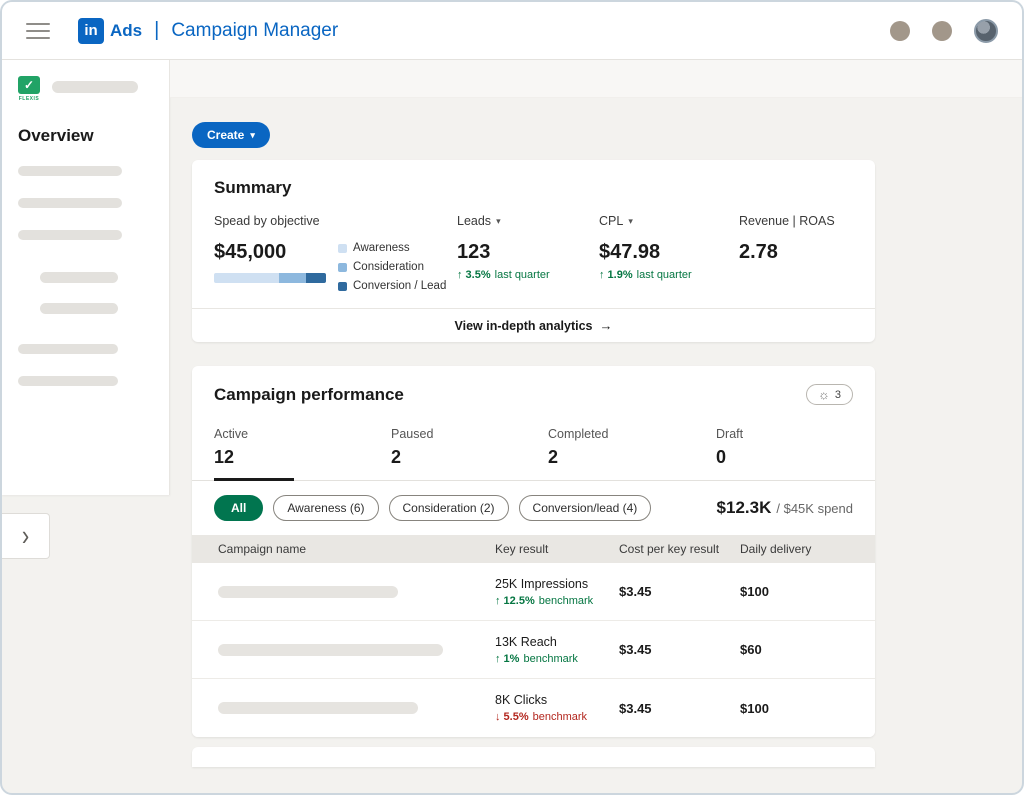  Describe the element at coordinates (814, 508) in the screenshot. I see `spend-total: / $45K spend` at that location.